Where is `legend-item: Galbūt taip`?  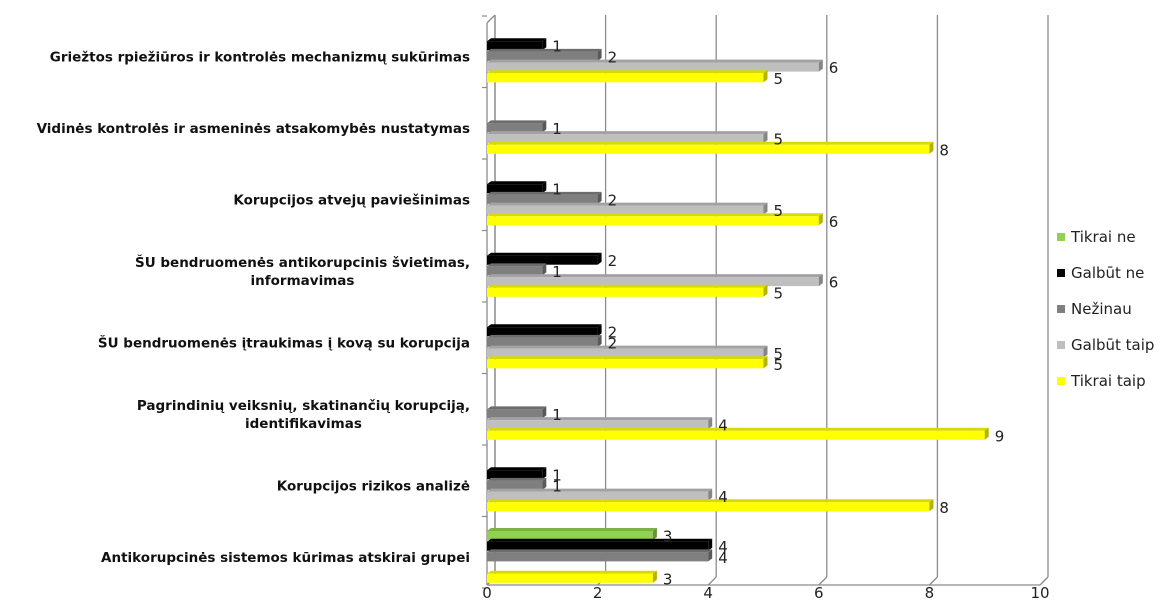
legend-item: Galbūt taip is located at coordinates (1105, 345).